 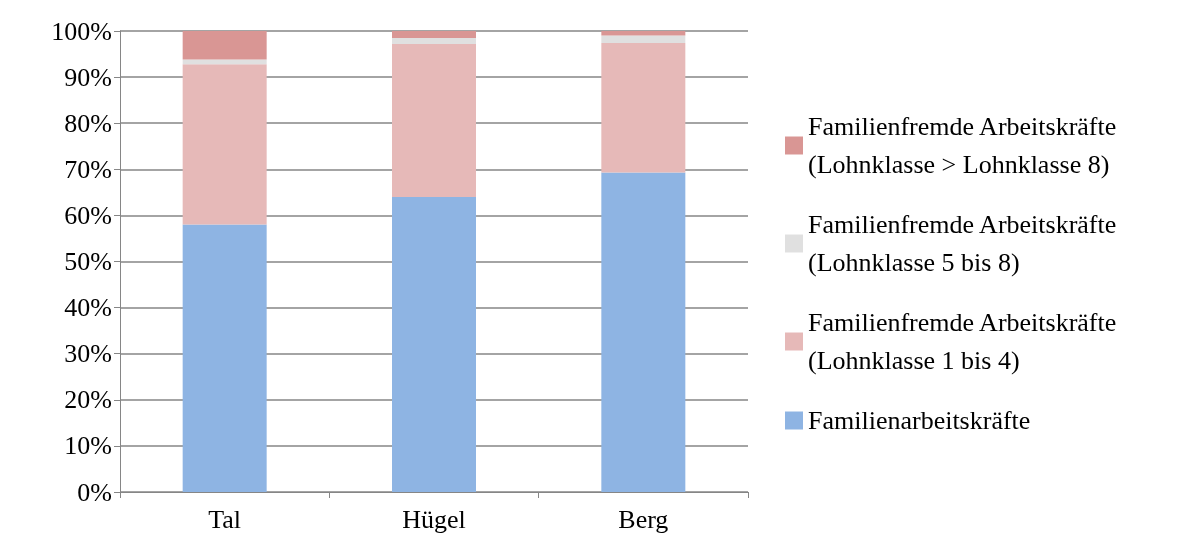 What do you see at coordinates (88, 261) in the screenshot?
I see `y-tick-label: 50%` at bounding box center [88, 261].